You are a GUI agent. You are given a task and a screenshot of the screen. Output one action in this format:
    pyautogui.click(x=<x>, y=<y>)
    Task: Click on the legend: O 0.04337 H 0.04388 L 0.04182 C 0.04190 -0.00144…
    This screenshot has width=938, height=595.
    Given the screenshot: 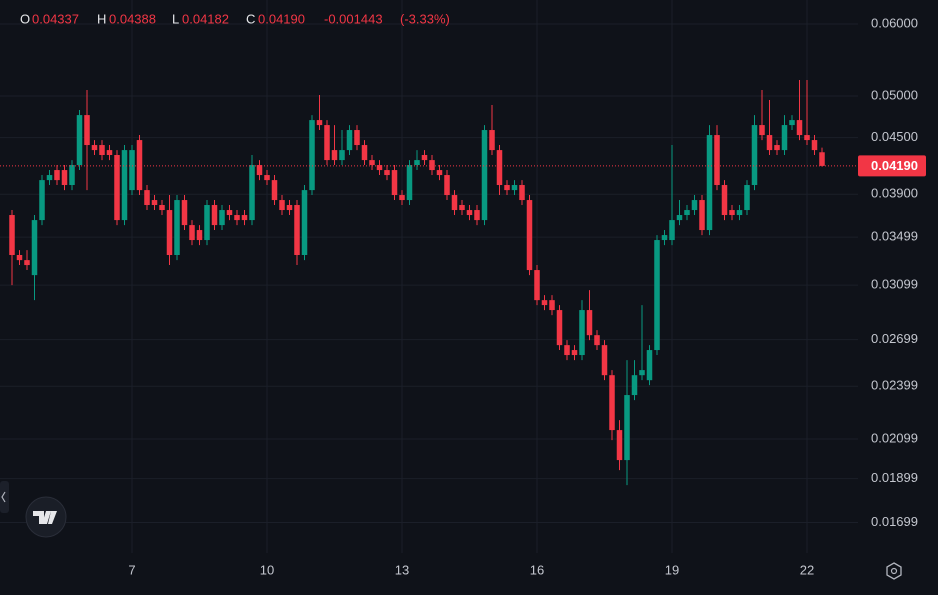 What is the action you would take?
    pyautogui.click(x=235, y=18)
    